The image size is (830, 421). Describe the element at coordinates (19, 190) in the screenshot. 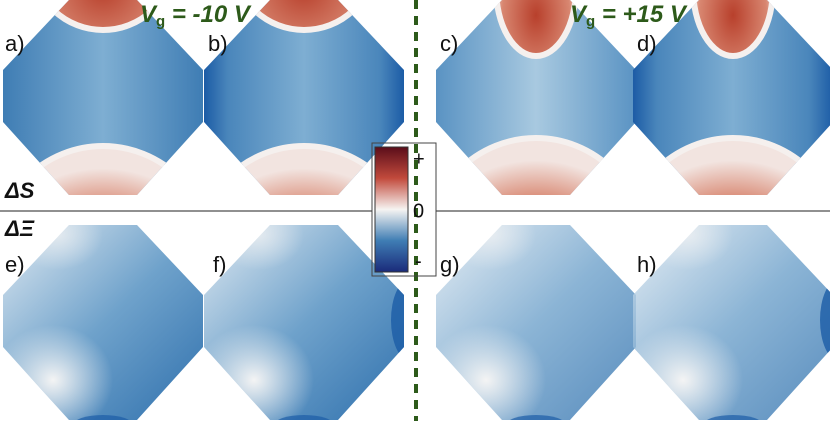

I see `row-label: ΔS` at that location.